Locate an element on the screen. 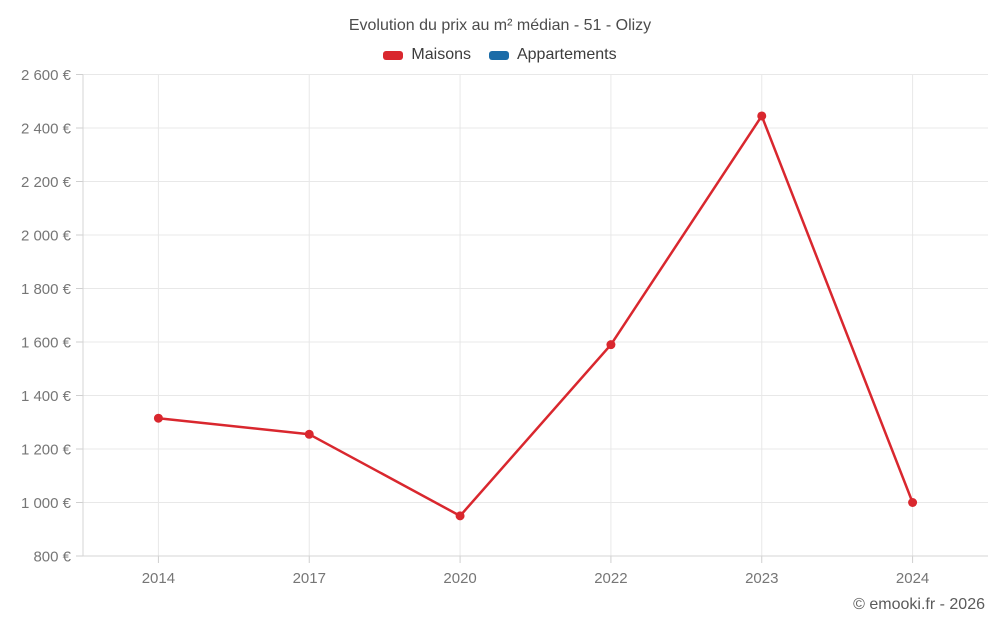 This screenshot has height=625, width=1000. x-tick-label: 2020 is located at coordinates (459, 578).